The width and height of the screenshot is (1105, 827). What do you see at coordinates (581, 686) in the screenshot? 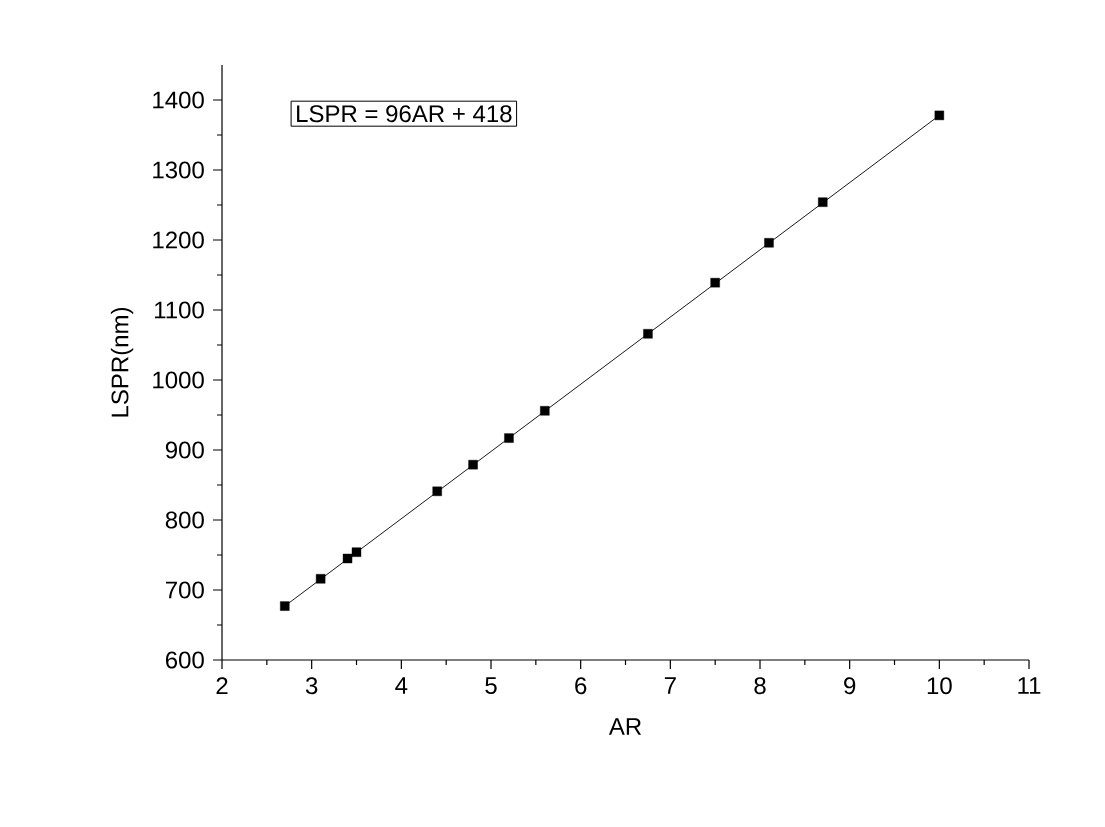
I see `x-tick-label: 6` at bounding box center [581, 686].